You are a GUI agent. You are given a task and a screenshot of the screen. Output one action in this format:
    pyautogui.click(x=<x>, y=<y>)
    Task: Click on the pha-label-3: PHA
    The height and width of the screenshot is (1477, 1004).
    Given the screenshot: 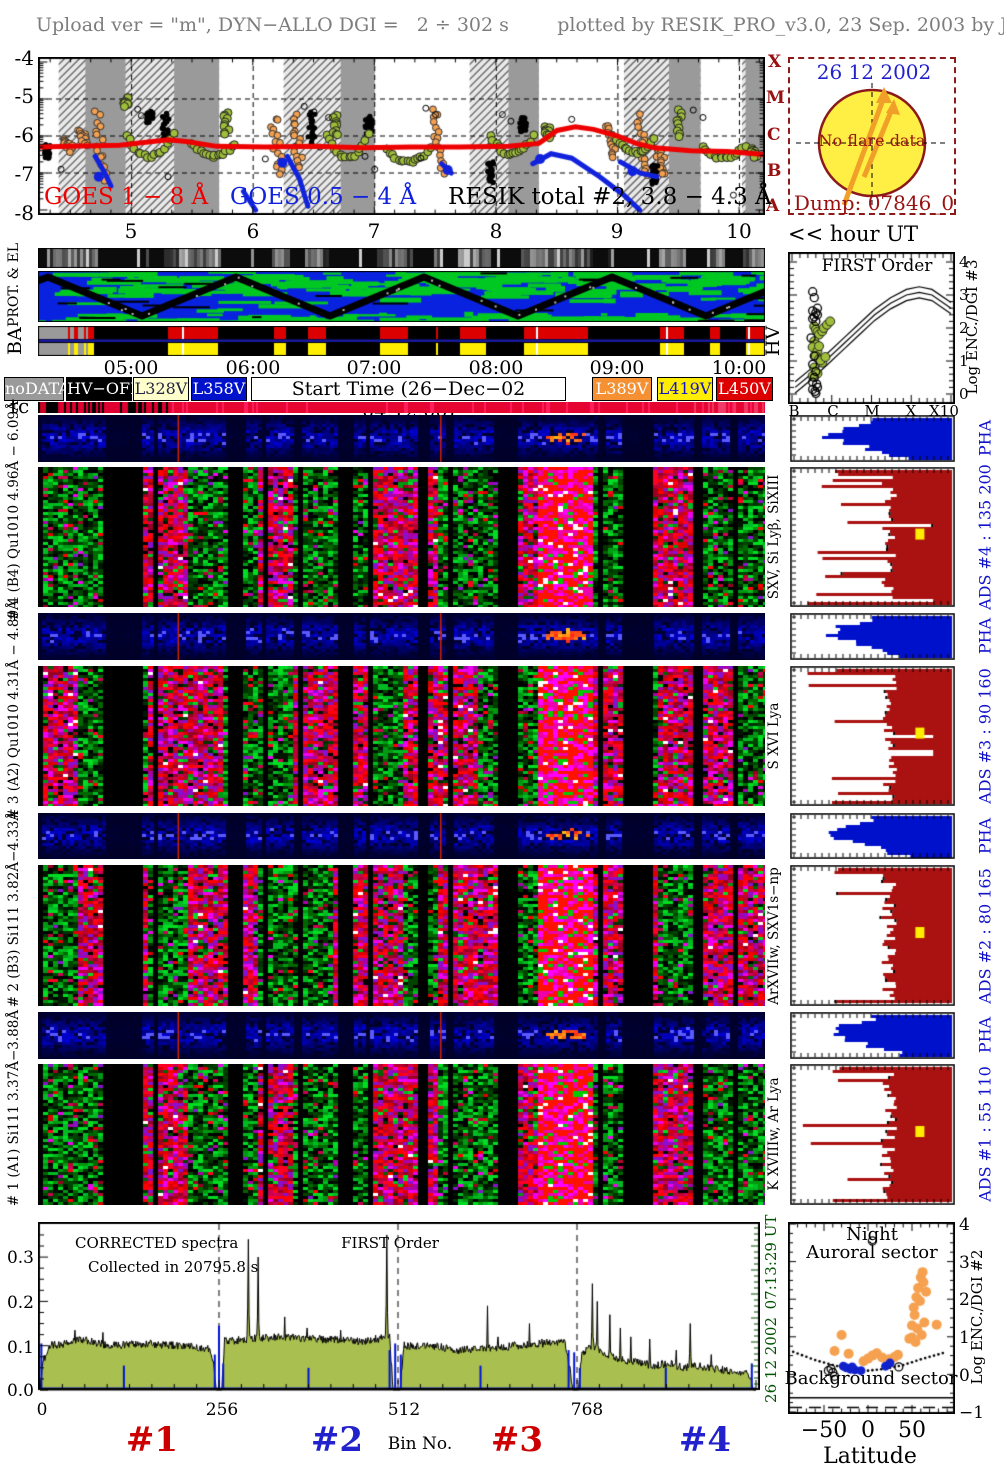 What is the action you would take?
    pyautogui.click(x=985, y=636)
    